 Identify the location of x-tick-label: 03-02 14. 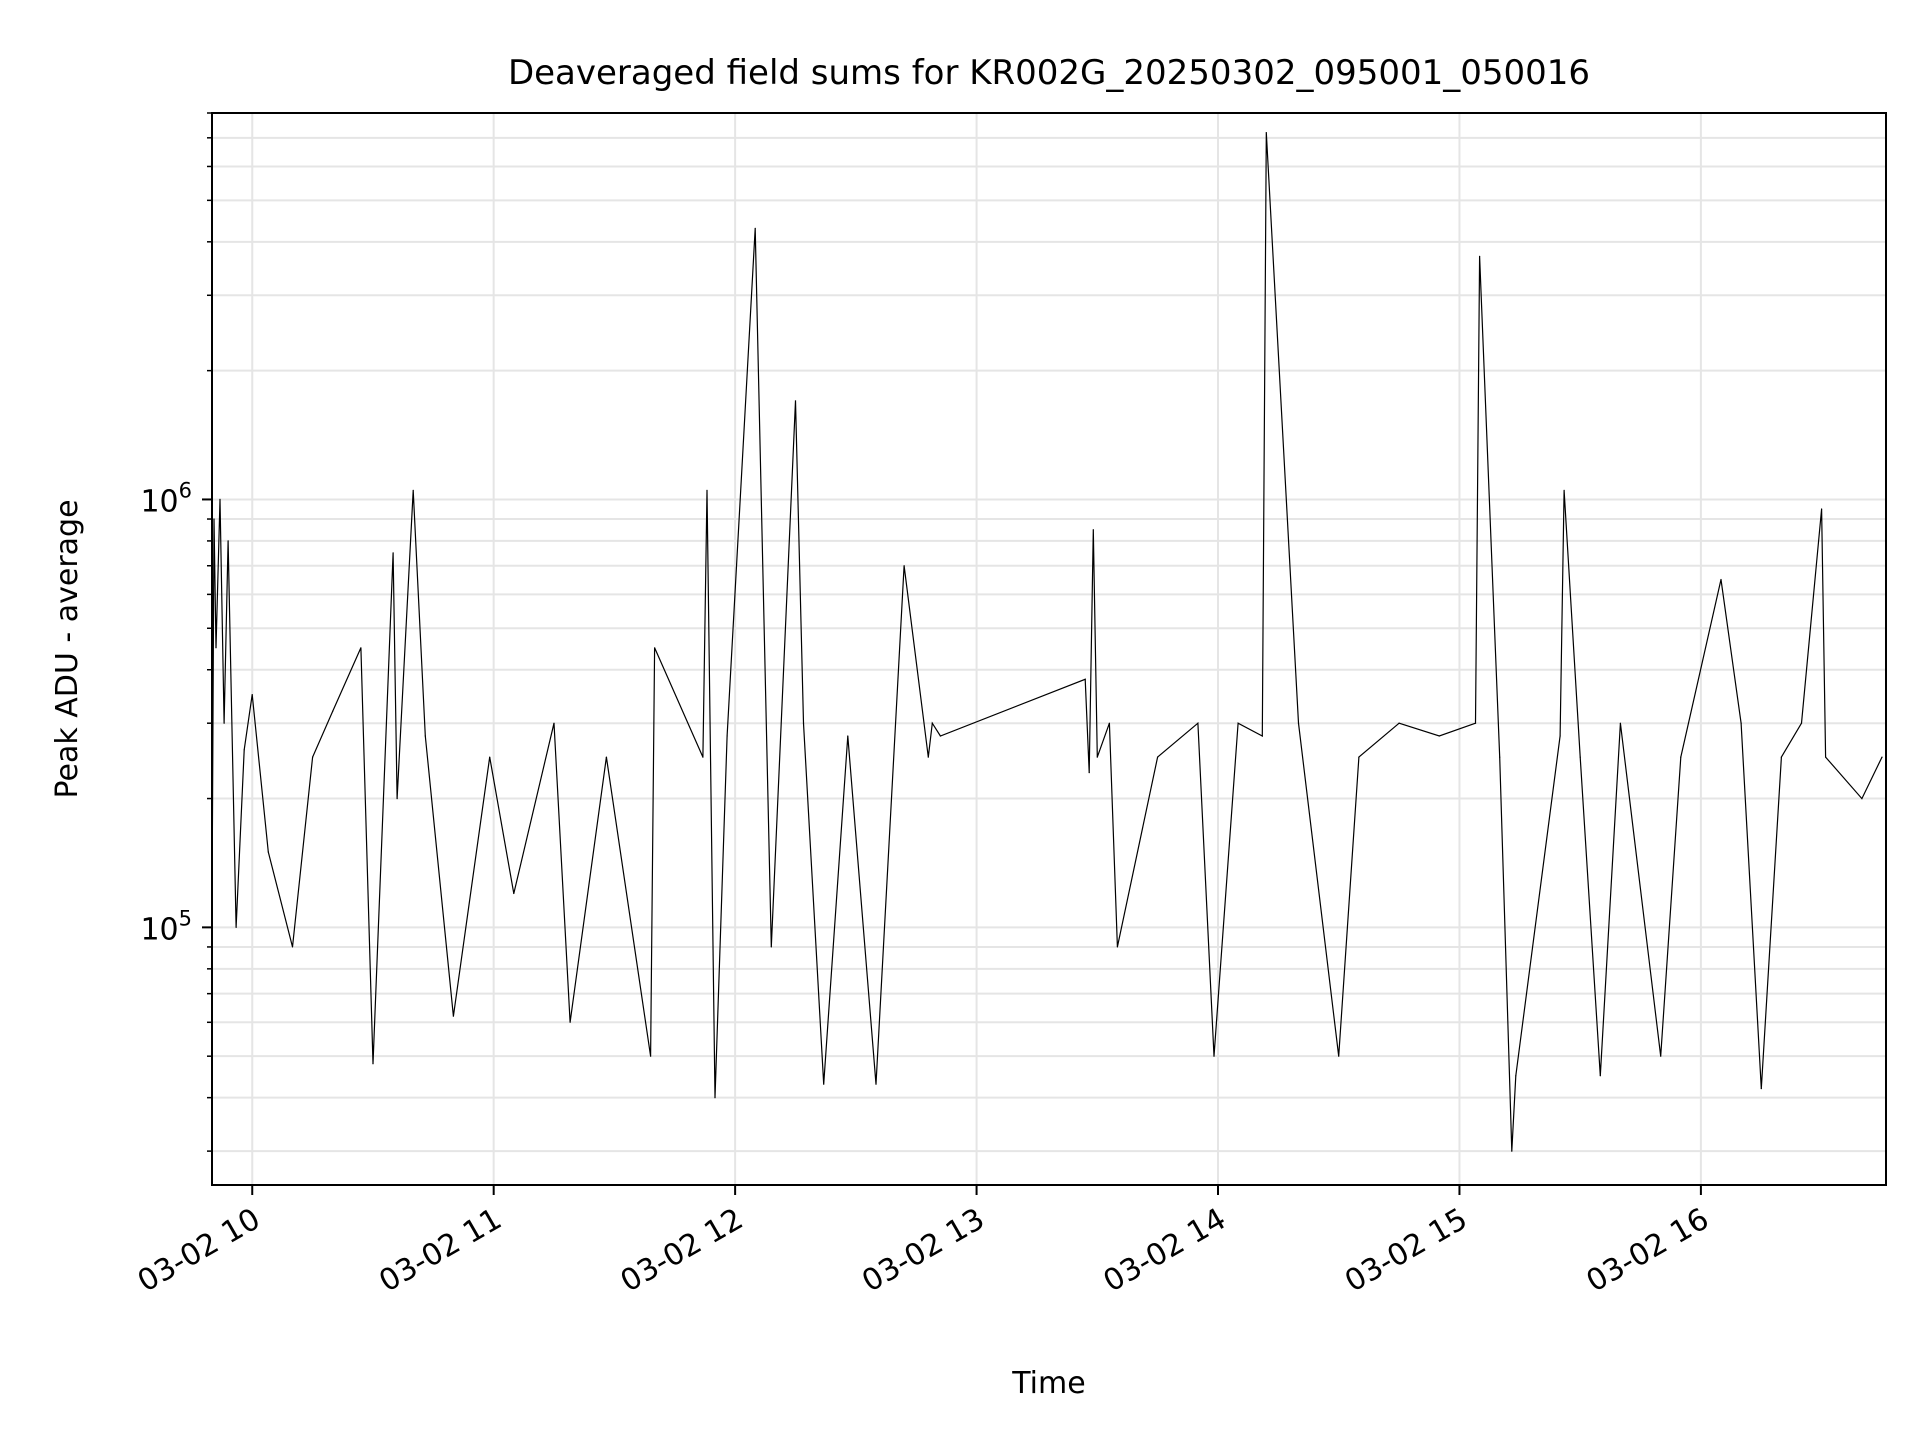
(1165, 1251).